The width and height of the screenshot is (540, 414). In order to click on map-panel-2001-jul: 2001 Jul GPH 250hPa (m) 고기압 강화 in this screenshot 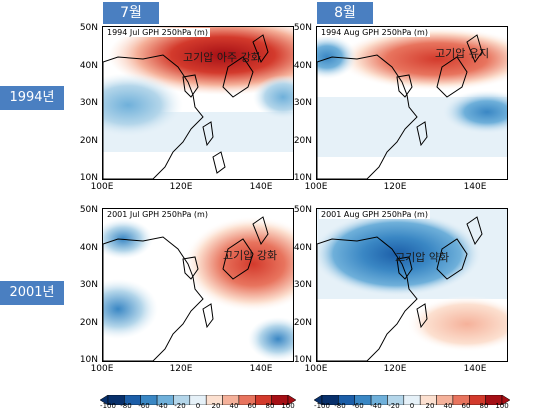, I will do `click(198, 285)`.